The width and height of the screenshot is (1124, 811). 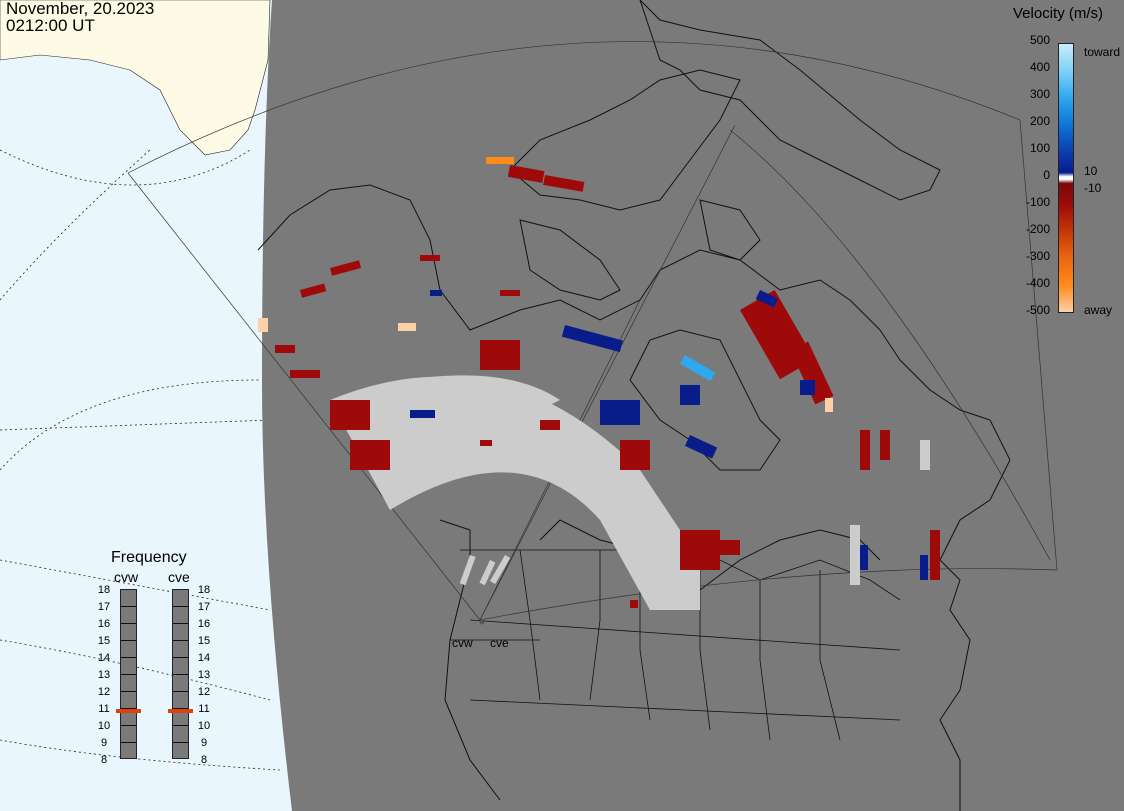 What do you see at coordinates (180, 711) in the screenshot?
I see `frequency-marker-cve` at bounding box center [180, 711].